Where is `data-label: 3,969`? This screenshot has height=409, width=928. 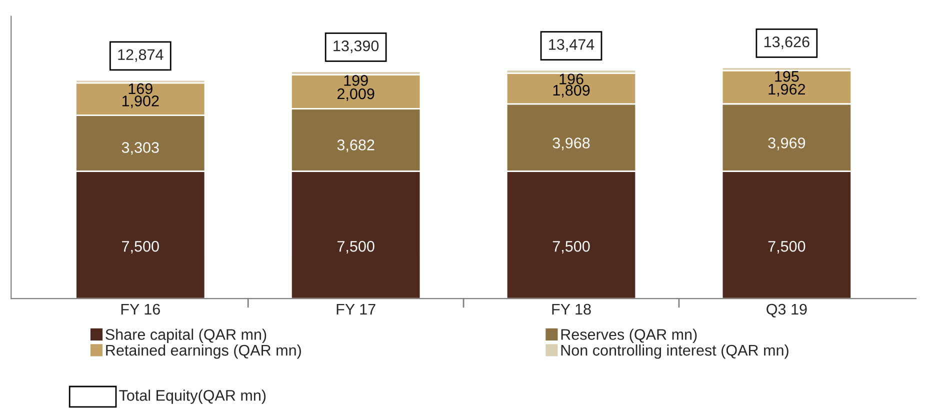
data-label: 3,969 is located at coordinates (787, 144).